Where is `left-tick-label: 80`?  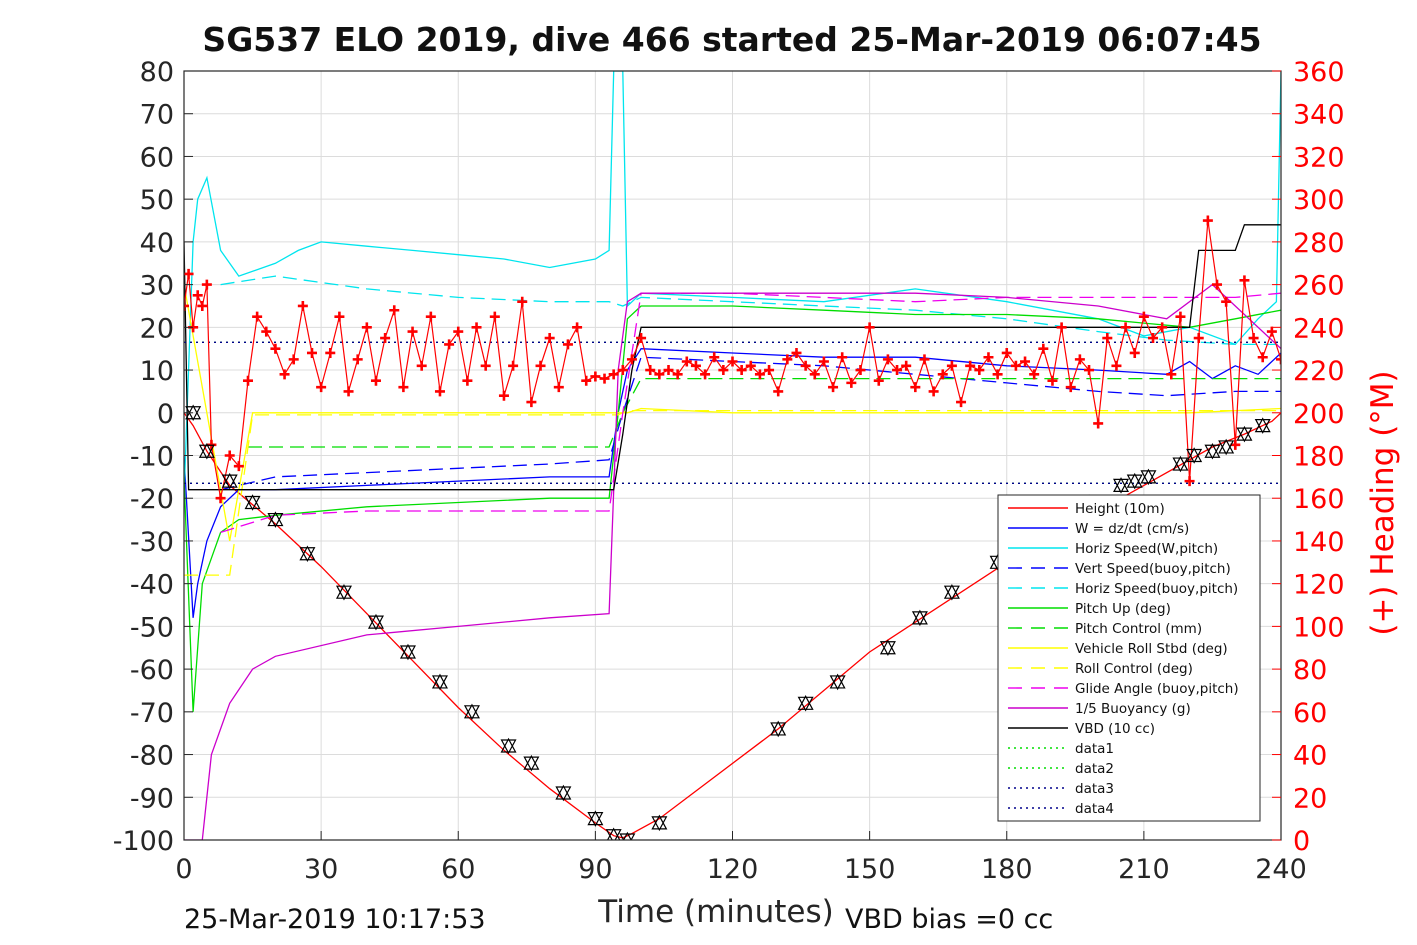
left-tick-label: 80 is located at coordinates (157, 72).